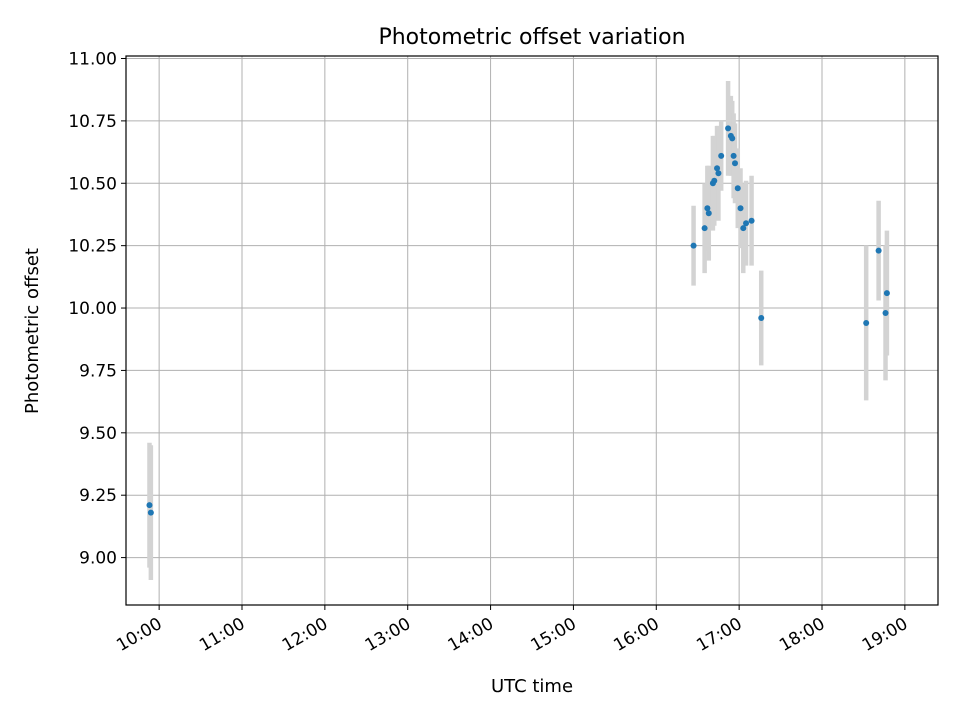 The width and height of the screenshot is (960, 720). What do you see at coordinates (92, 247) in the screenshot?
I see `y-tick-label: 10.25` at bounding box center [92, 247].